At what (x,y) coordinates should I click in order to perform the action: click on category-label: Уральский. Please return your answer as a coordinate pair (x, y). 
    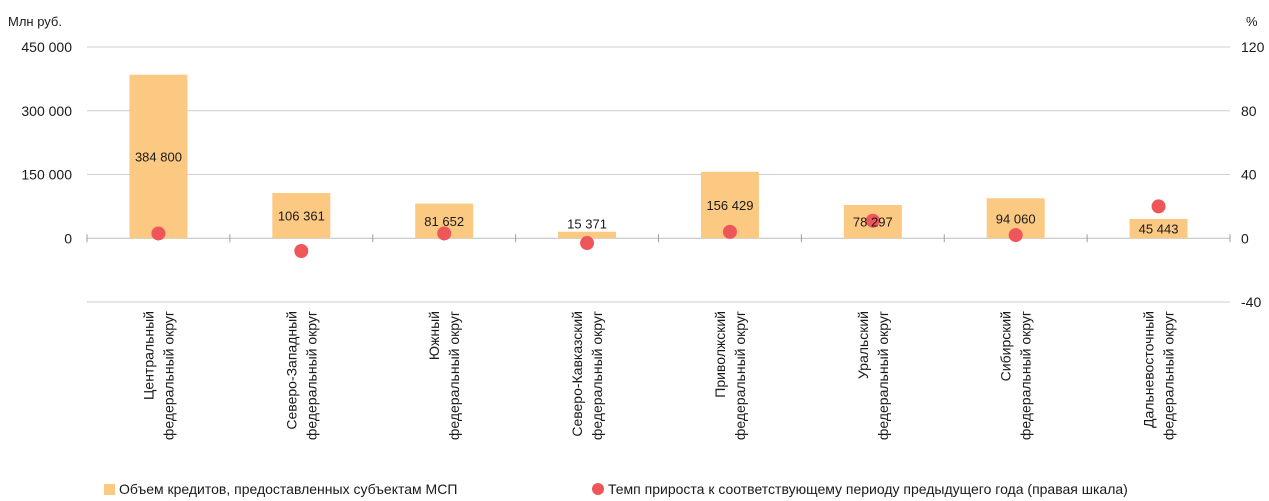
    Looking at the image, I should click on (863, 345).